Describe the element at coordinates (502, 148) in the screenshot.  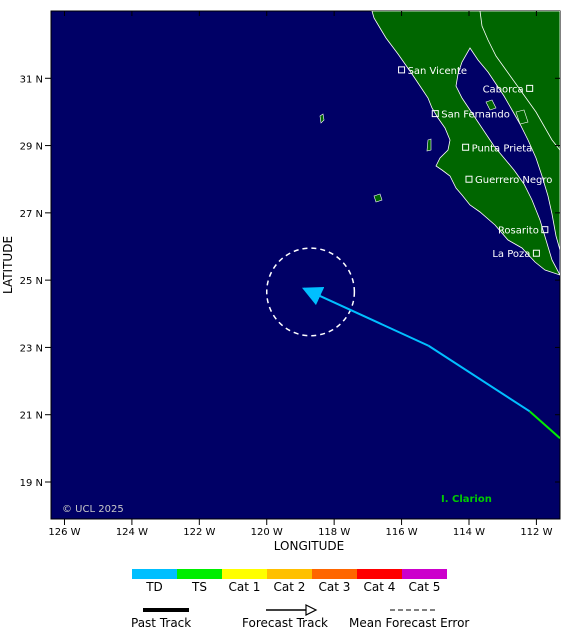
I see `city-label: Punta Prieta` at that location.